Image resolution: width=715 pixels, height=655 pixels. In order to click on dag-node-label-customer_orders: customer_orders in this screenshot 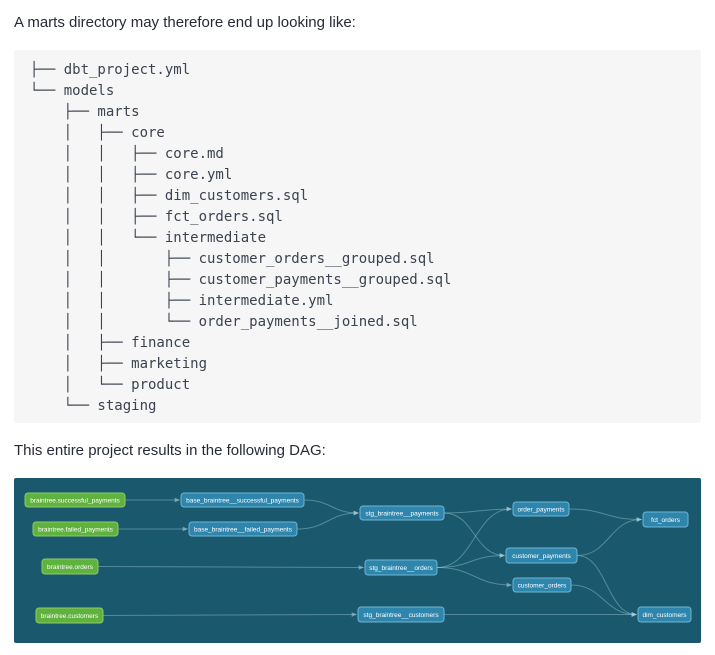, I will do `click(543, 585)`.